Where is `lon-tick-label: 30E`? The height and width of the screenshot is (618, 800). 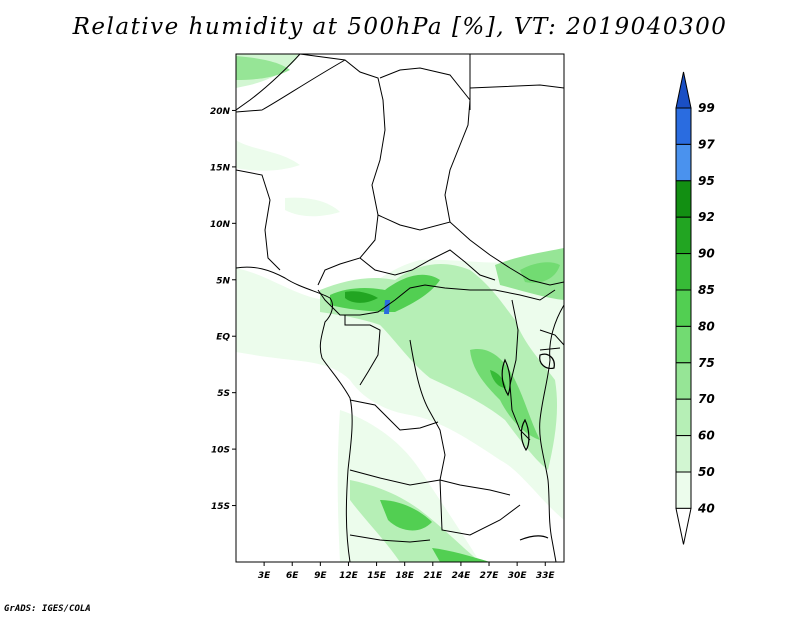 lon-tick-label: 30E is located at coordinates (518, 576).